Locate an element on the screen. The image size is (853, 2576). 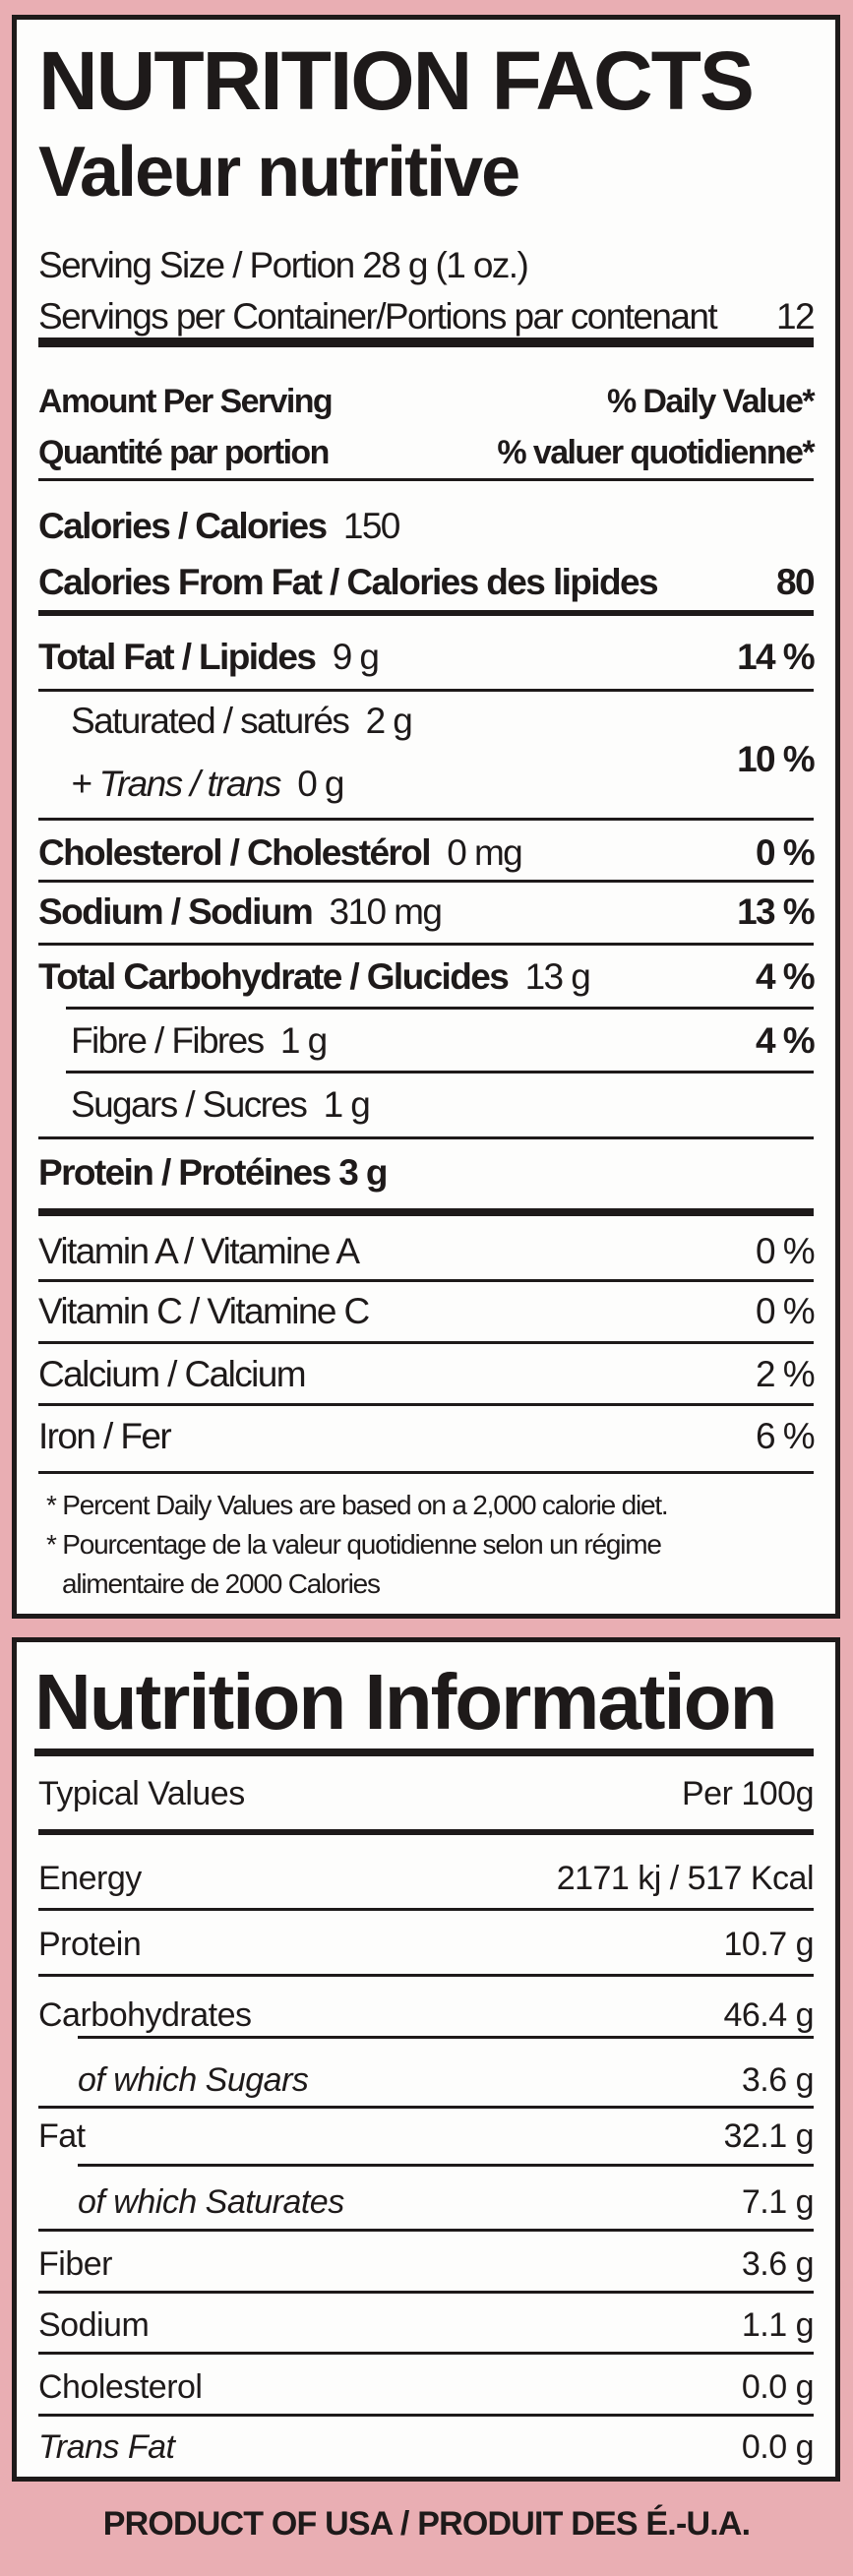
nutrient-row: + Trans / trans 0 g is located at coordinates (207, 784).